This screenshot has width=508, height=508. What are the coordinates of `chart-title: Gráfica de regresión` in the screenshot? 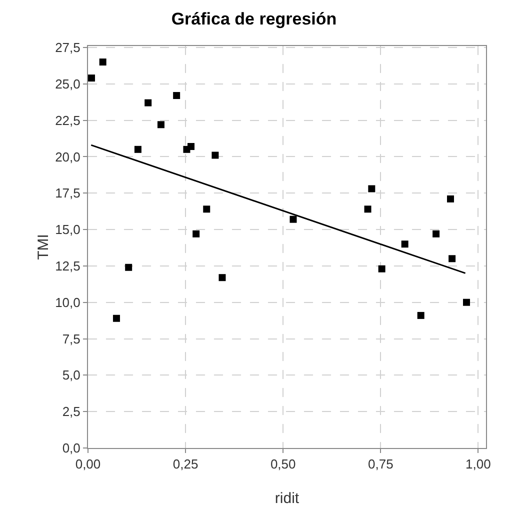 It's located at (254, 19).